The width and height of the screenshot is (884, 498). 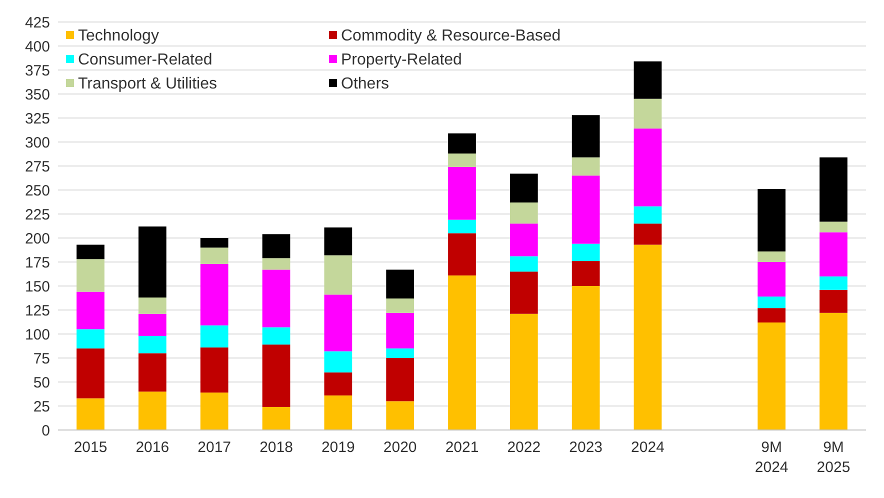 I want to click on y-tick-label: 225, so click(x=37, y=215).